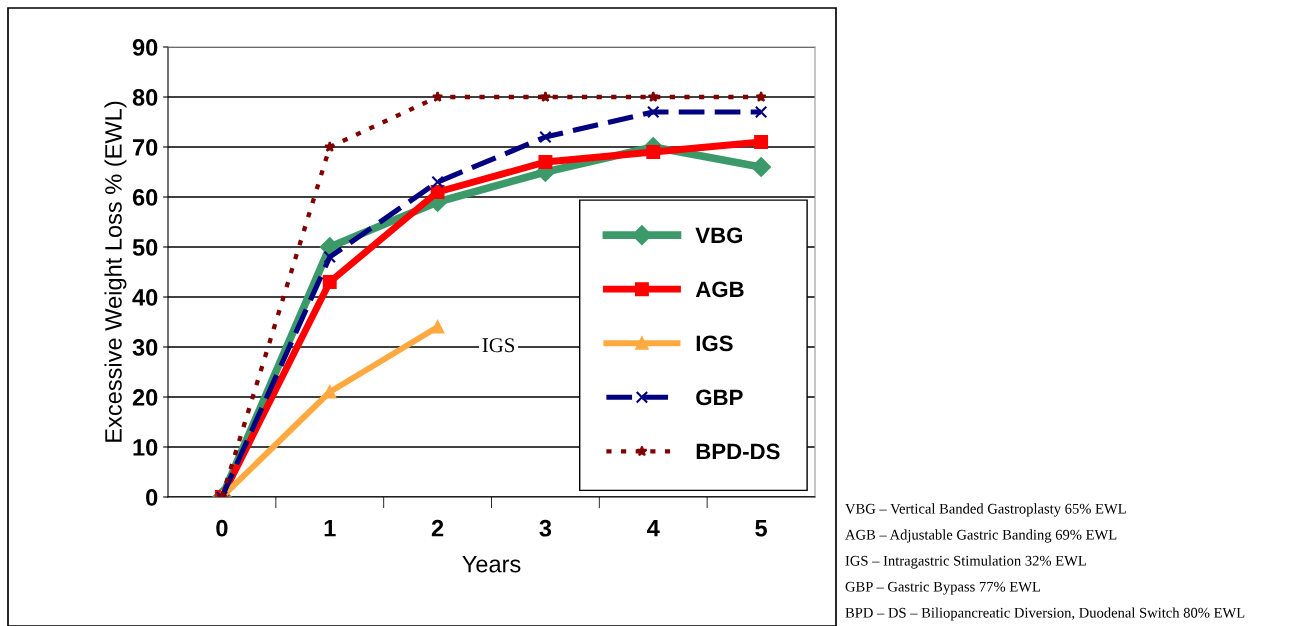  What do you see at coordinates (437, 528) in the screenshot?
I see `x-tick-label: 2` at bounding box center [437, 528].